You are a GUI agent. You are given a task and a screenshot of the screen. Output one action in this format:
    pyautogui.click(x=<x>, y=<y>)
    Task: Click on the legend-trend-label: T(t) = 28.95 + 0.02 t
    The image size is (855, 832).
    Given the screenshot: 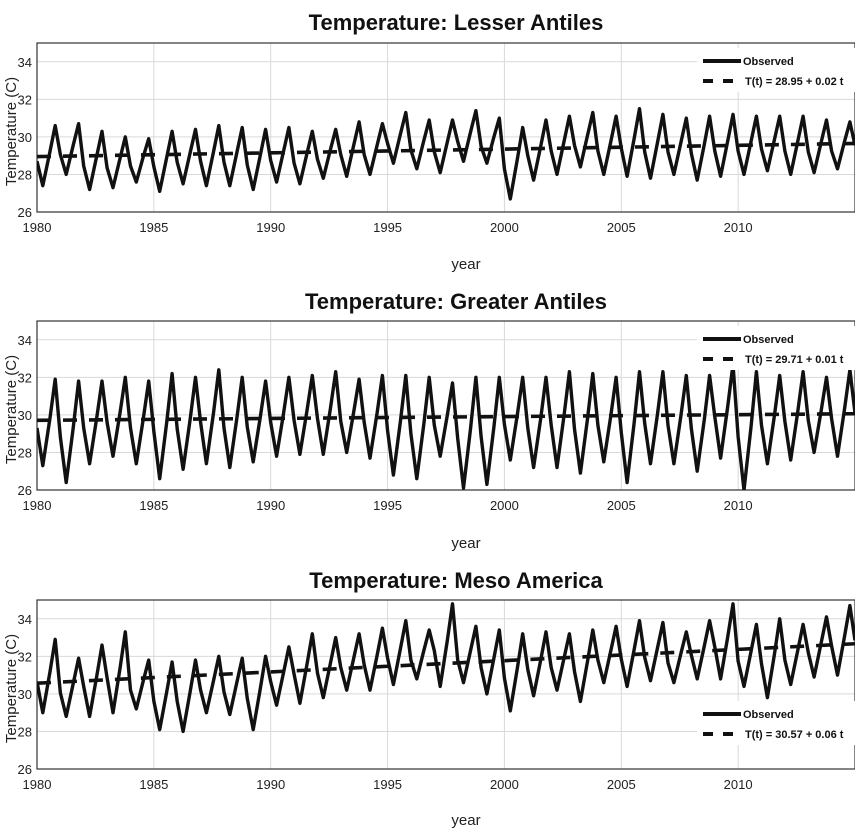 What is the action you would take?
    pyautogui.click(x=794, y=82)
    